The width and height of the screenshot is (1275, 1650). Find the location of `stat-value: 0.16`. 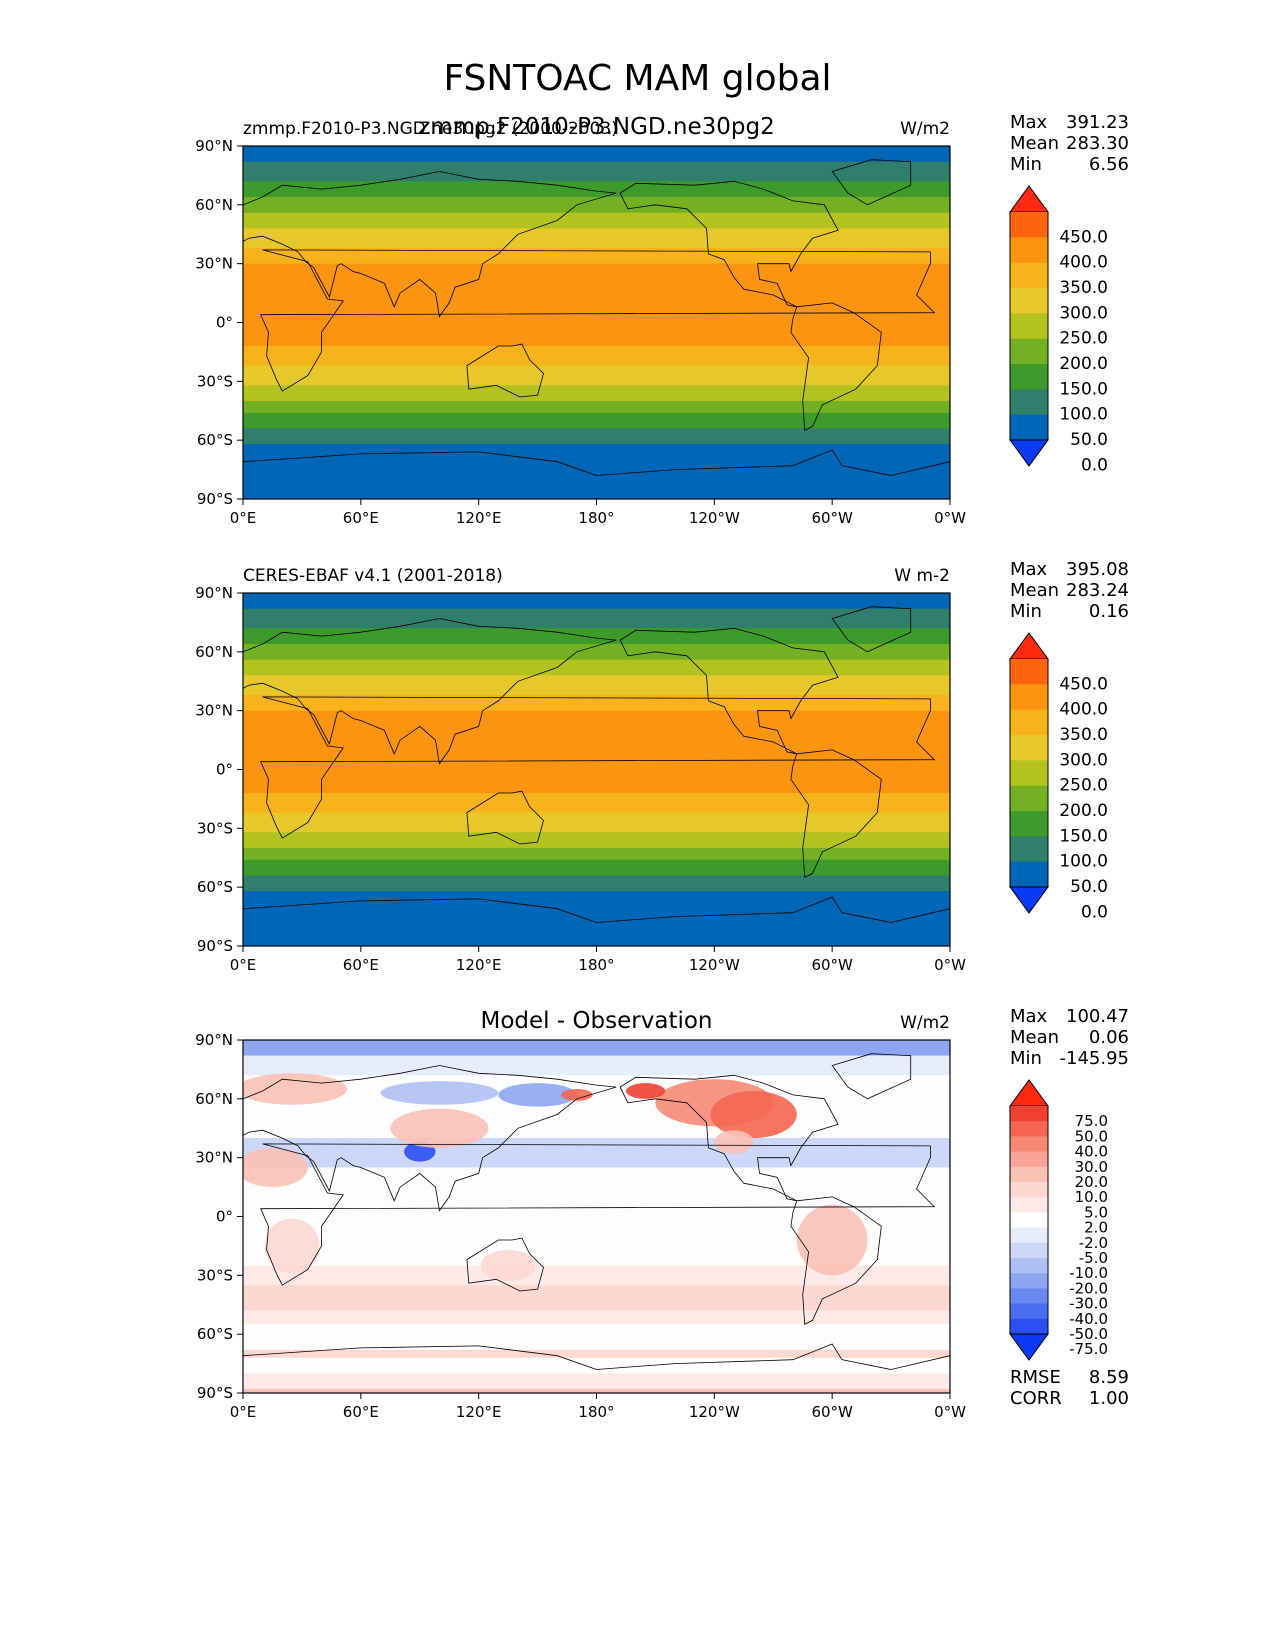

stat-value: 0.16 is located at coordinates (1109, 611).